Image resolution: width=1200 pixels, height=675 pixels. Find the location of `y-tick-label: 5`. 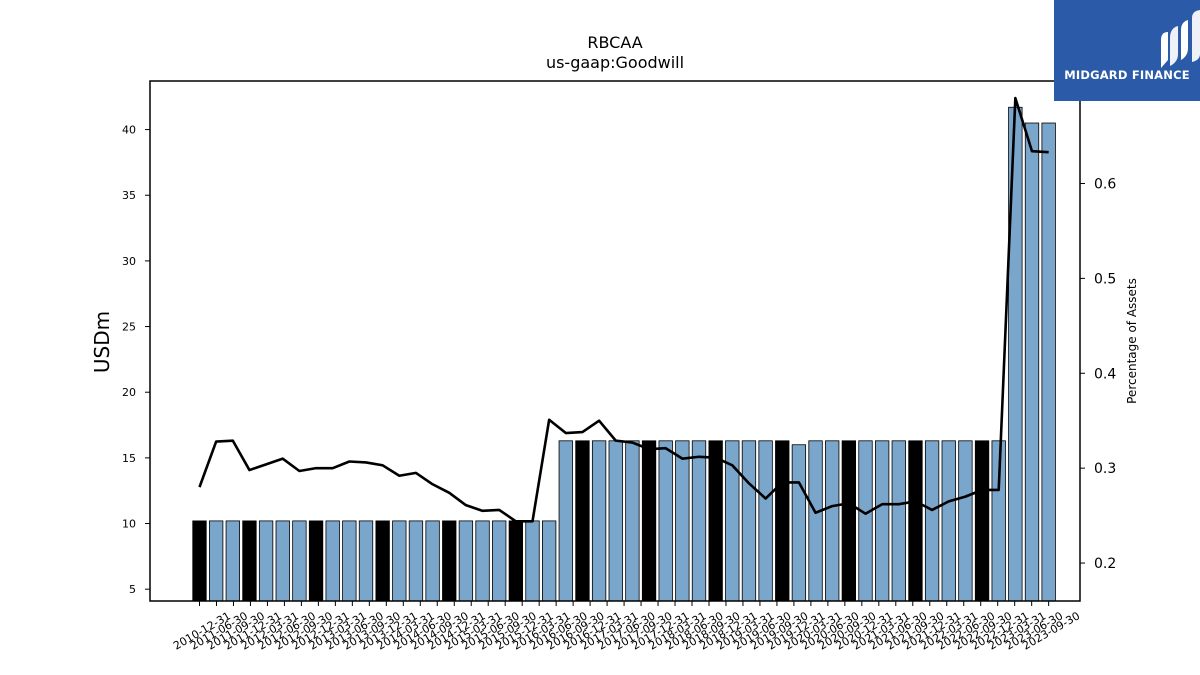

y-tick-label: 5 is located at coordinates (132, 589).